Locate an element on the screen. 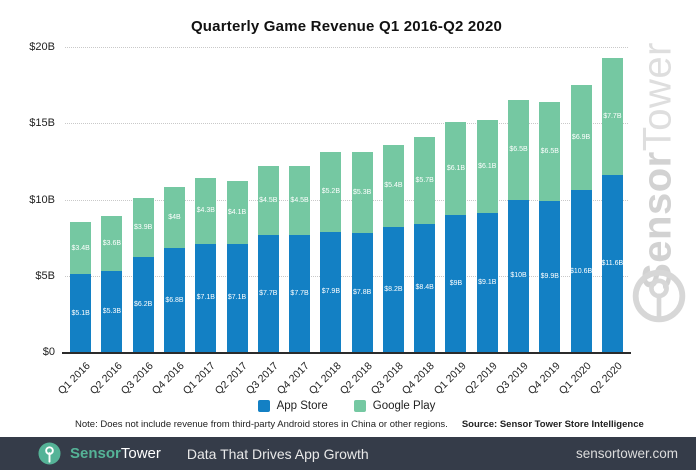 This screenshot has height=470, width=696. bar-value-label: $6.1B is located at coordinates (487, 167).